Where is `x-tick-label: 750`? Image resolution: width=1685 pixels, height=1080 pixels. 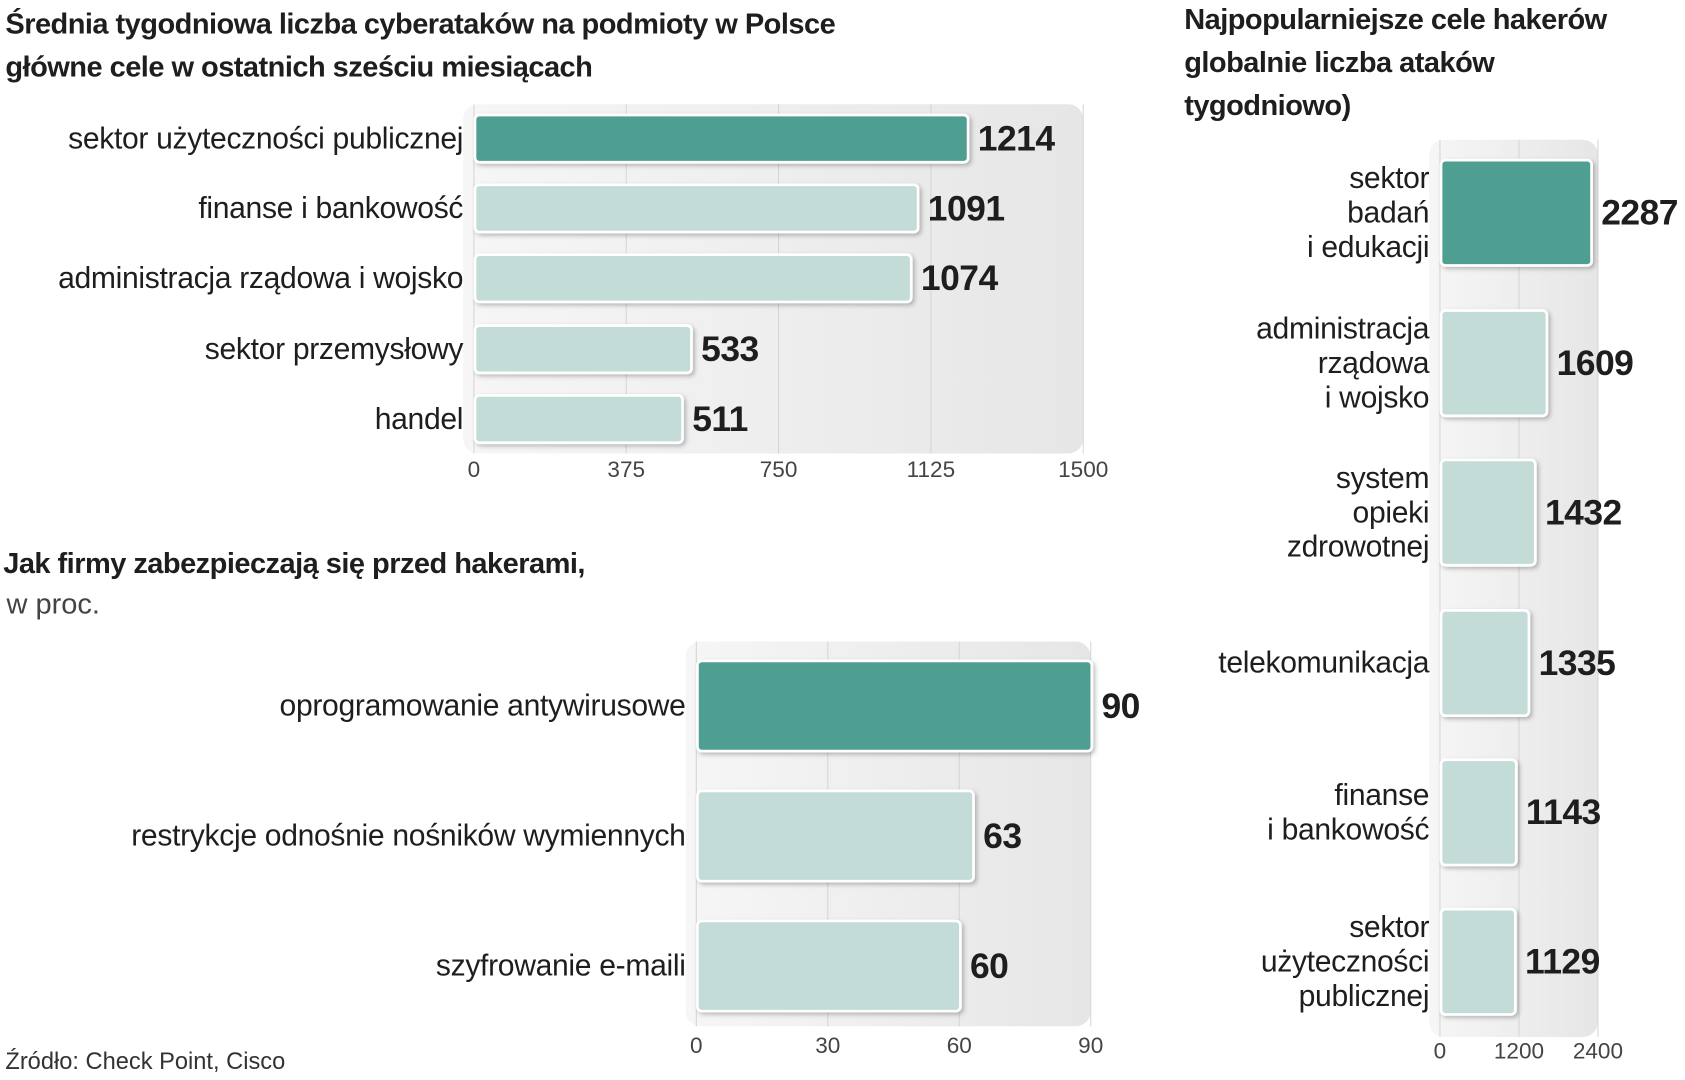 x-tick-label: 750 is located at coordinates (778, 470).